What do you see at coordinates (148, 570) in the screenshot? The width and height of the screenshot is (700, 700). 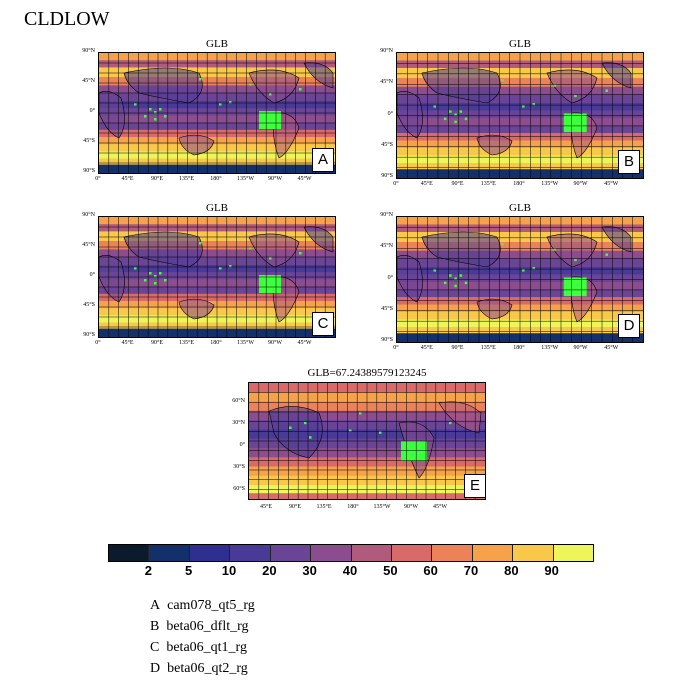 I see `colorbar-tick-label: 2` at bounding box center [148, 570].